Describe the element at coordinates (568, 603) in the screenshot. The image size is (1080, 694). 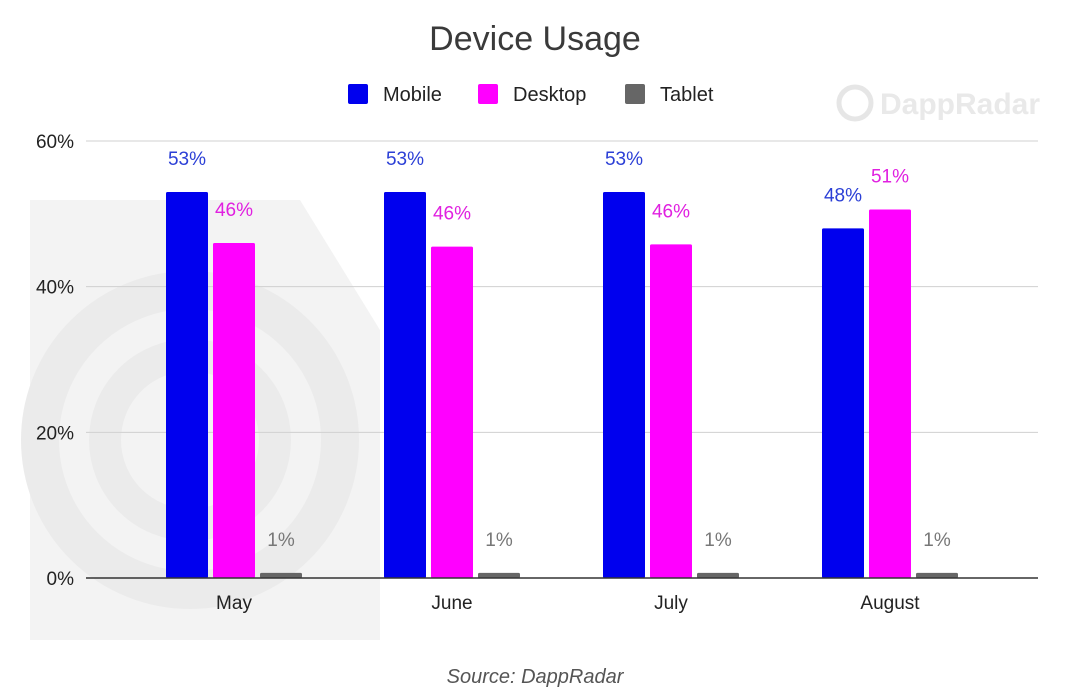
I see `x-axis-categories: May June July August` at that location.